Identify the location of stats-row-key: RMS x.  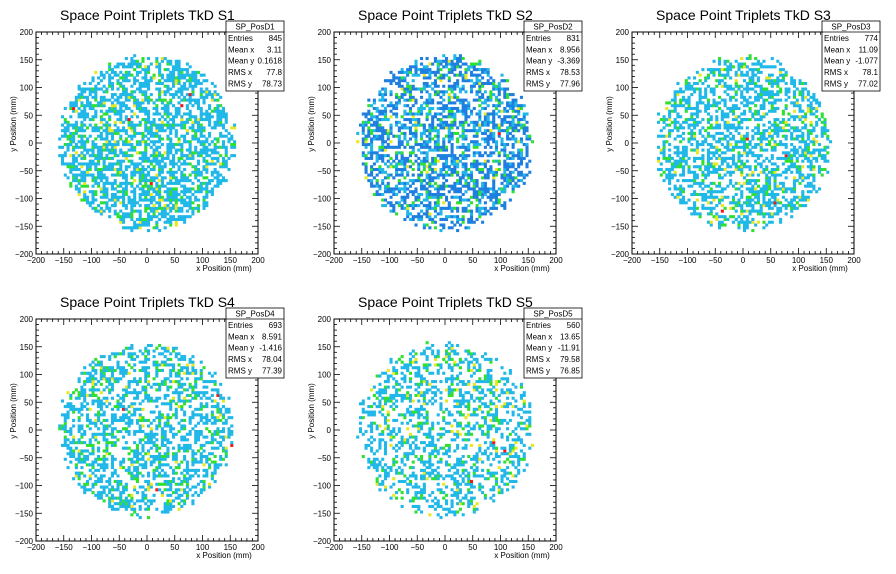
(240, 72).